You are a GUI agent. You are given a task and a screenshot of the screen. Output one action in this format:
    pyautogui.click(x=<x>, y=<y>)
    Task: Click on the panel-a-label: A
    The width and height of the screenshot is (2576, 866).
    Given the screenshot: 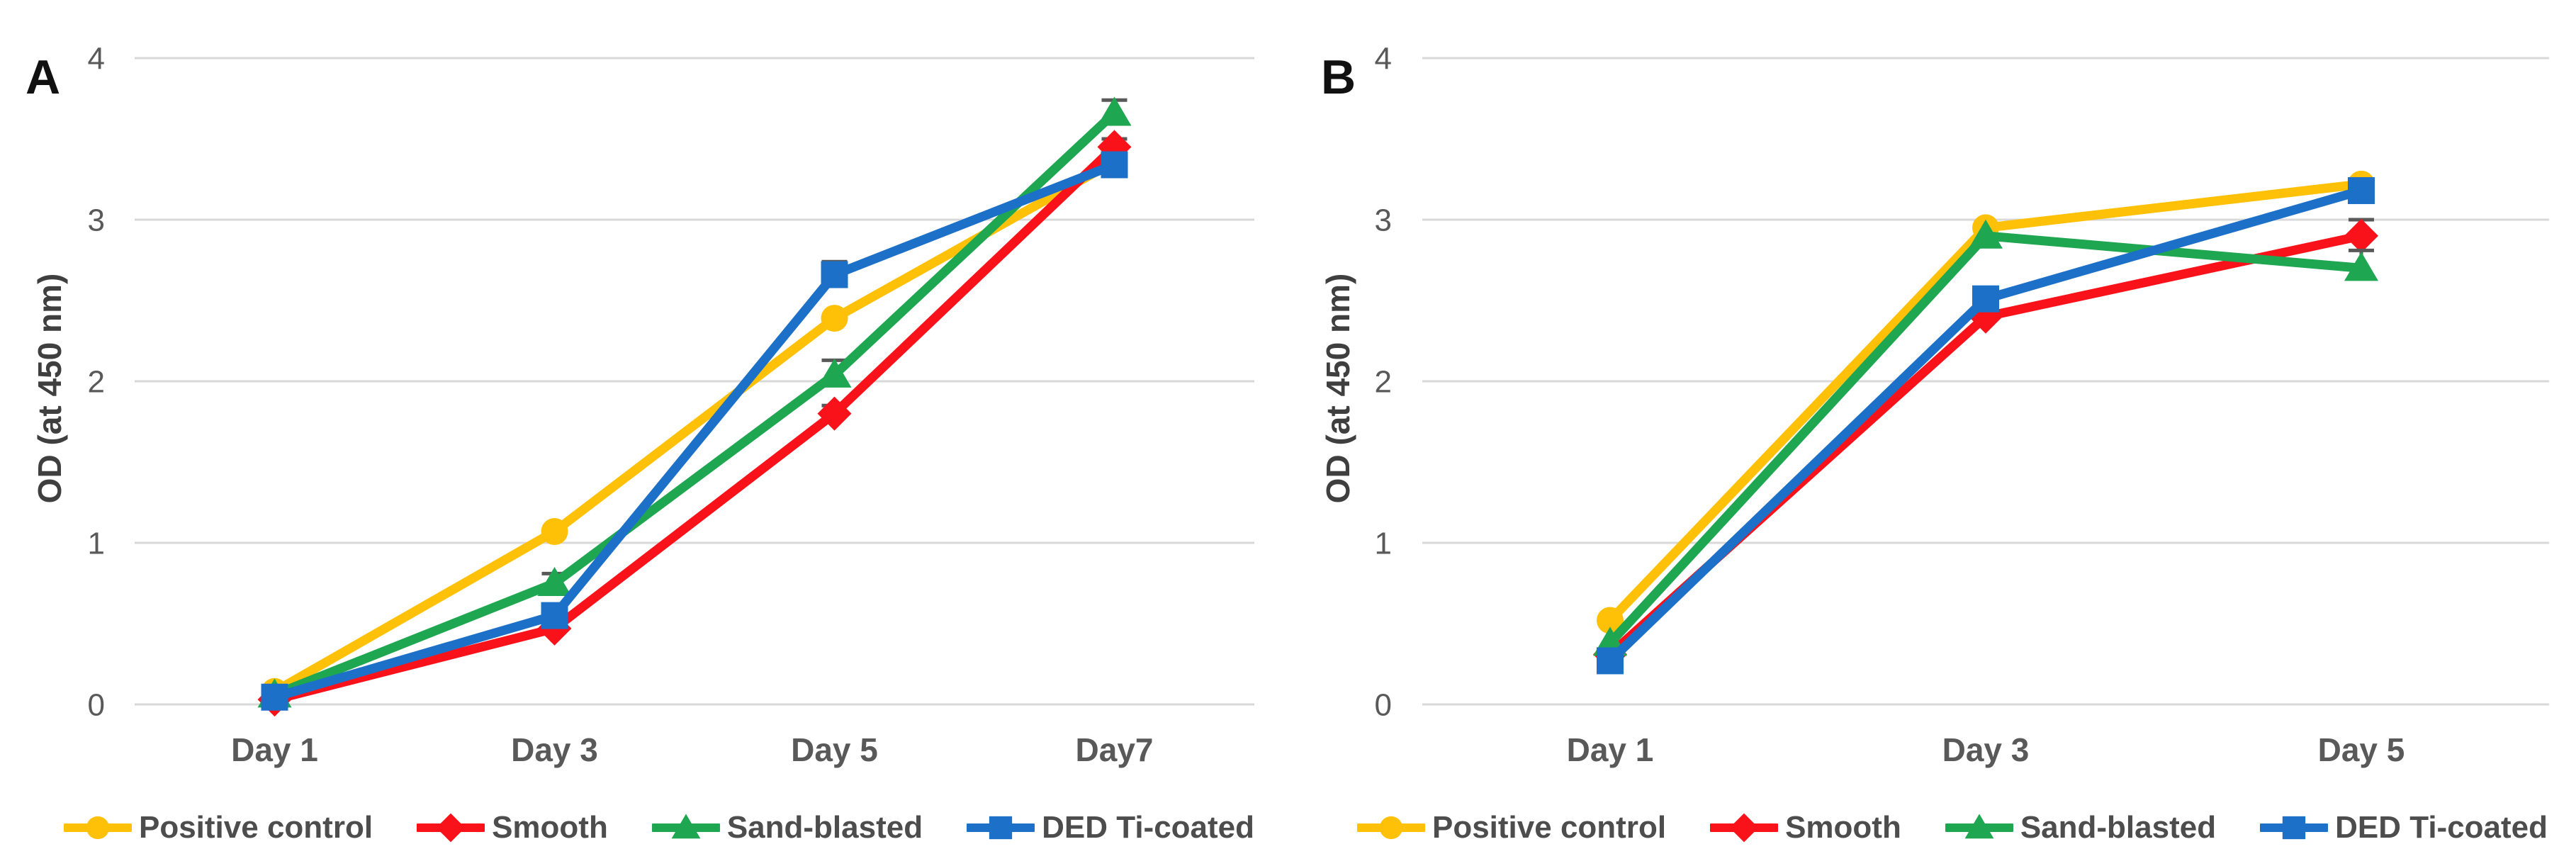 What is the action you would take?
    pyautogui.click(x=44, y=77)
    